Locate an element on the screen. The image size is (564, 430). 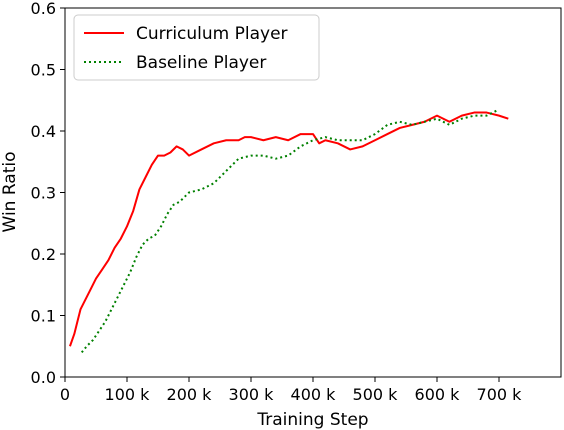
legend-label-curriculum-player: Curriculum Player is located at coordinates (212, 34).